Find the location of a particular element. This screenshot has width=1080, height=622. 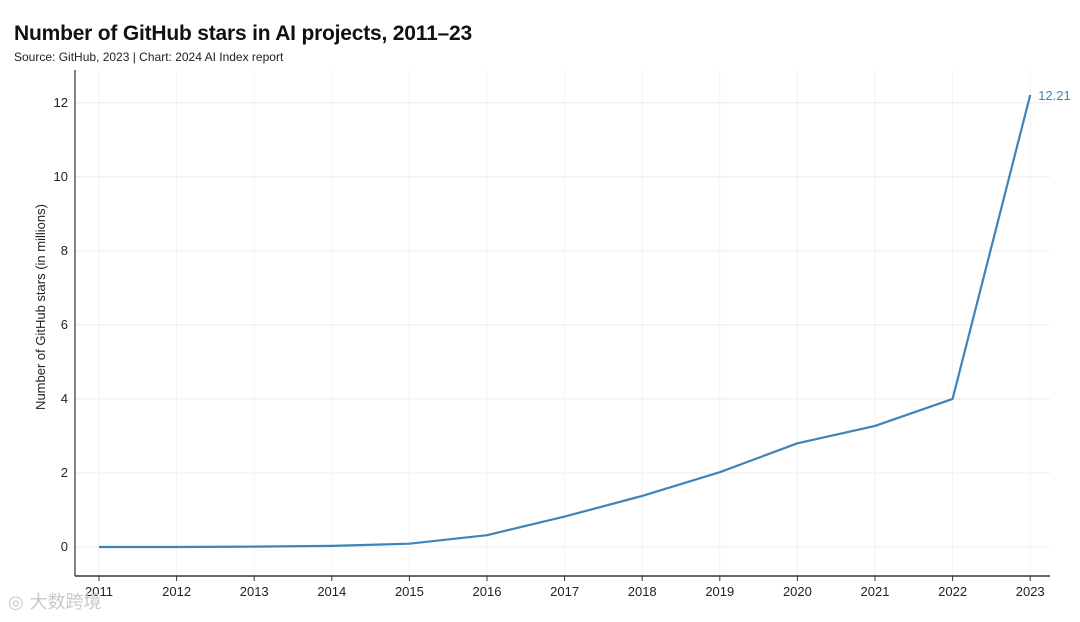

y-tick-label: 10 is located at coordinates (61, 176).